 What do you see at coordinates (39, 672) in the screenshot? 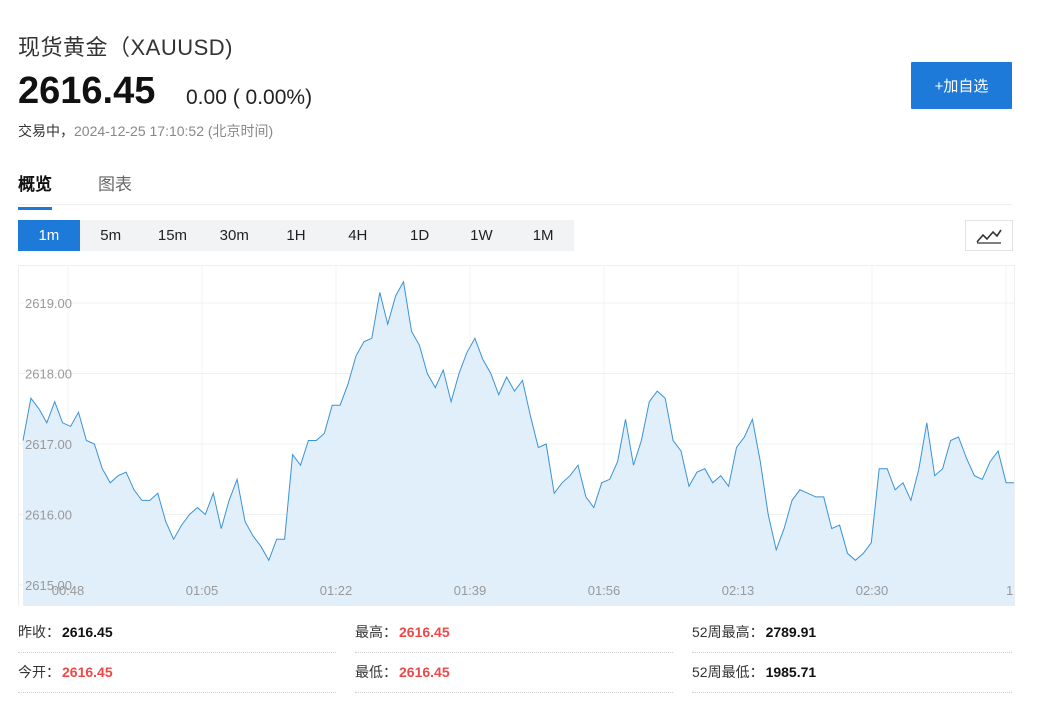
I see `stat-label: 今开：` at bounding box center [39, 672].